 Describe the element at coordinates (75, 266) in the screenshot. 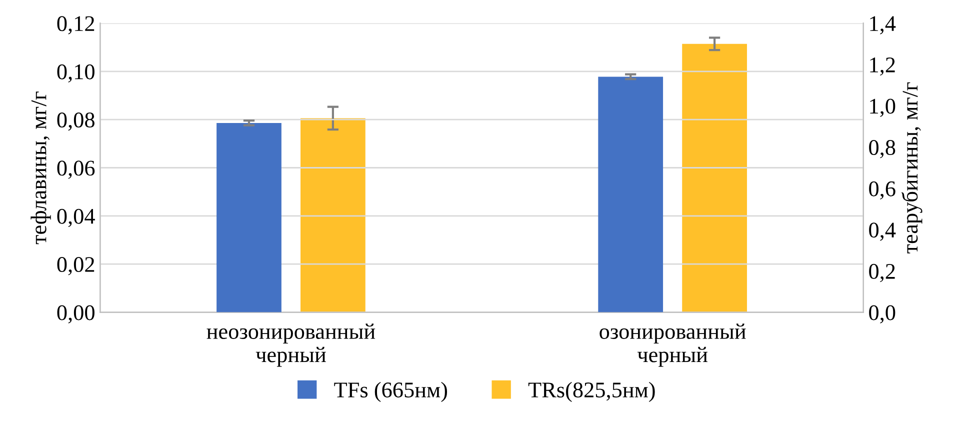

I see `y-tick-label: 0,02` at that location.